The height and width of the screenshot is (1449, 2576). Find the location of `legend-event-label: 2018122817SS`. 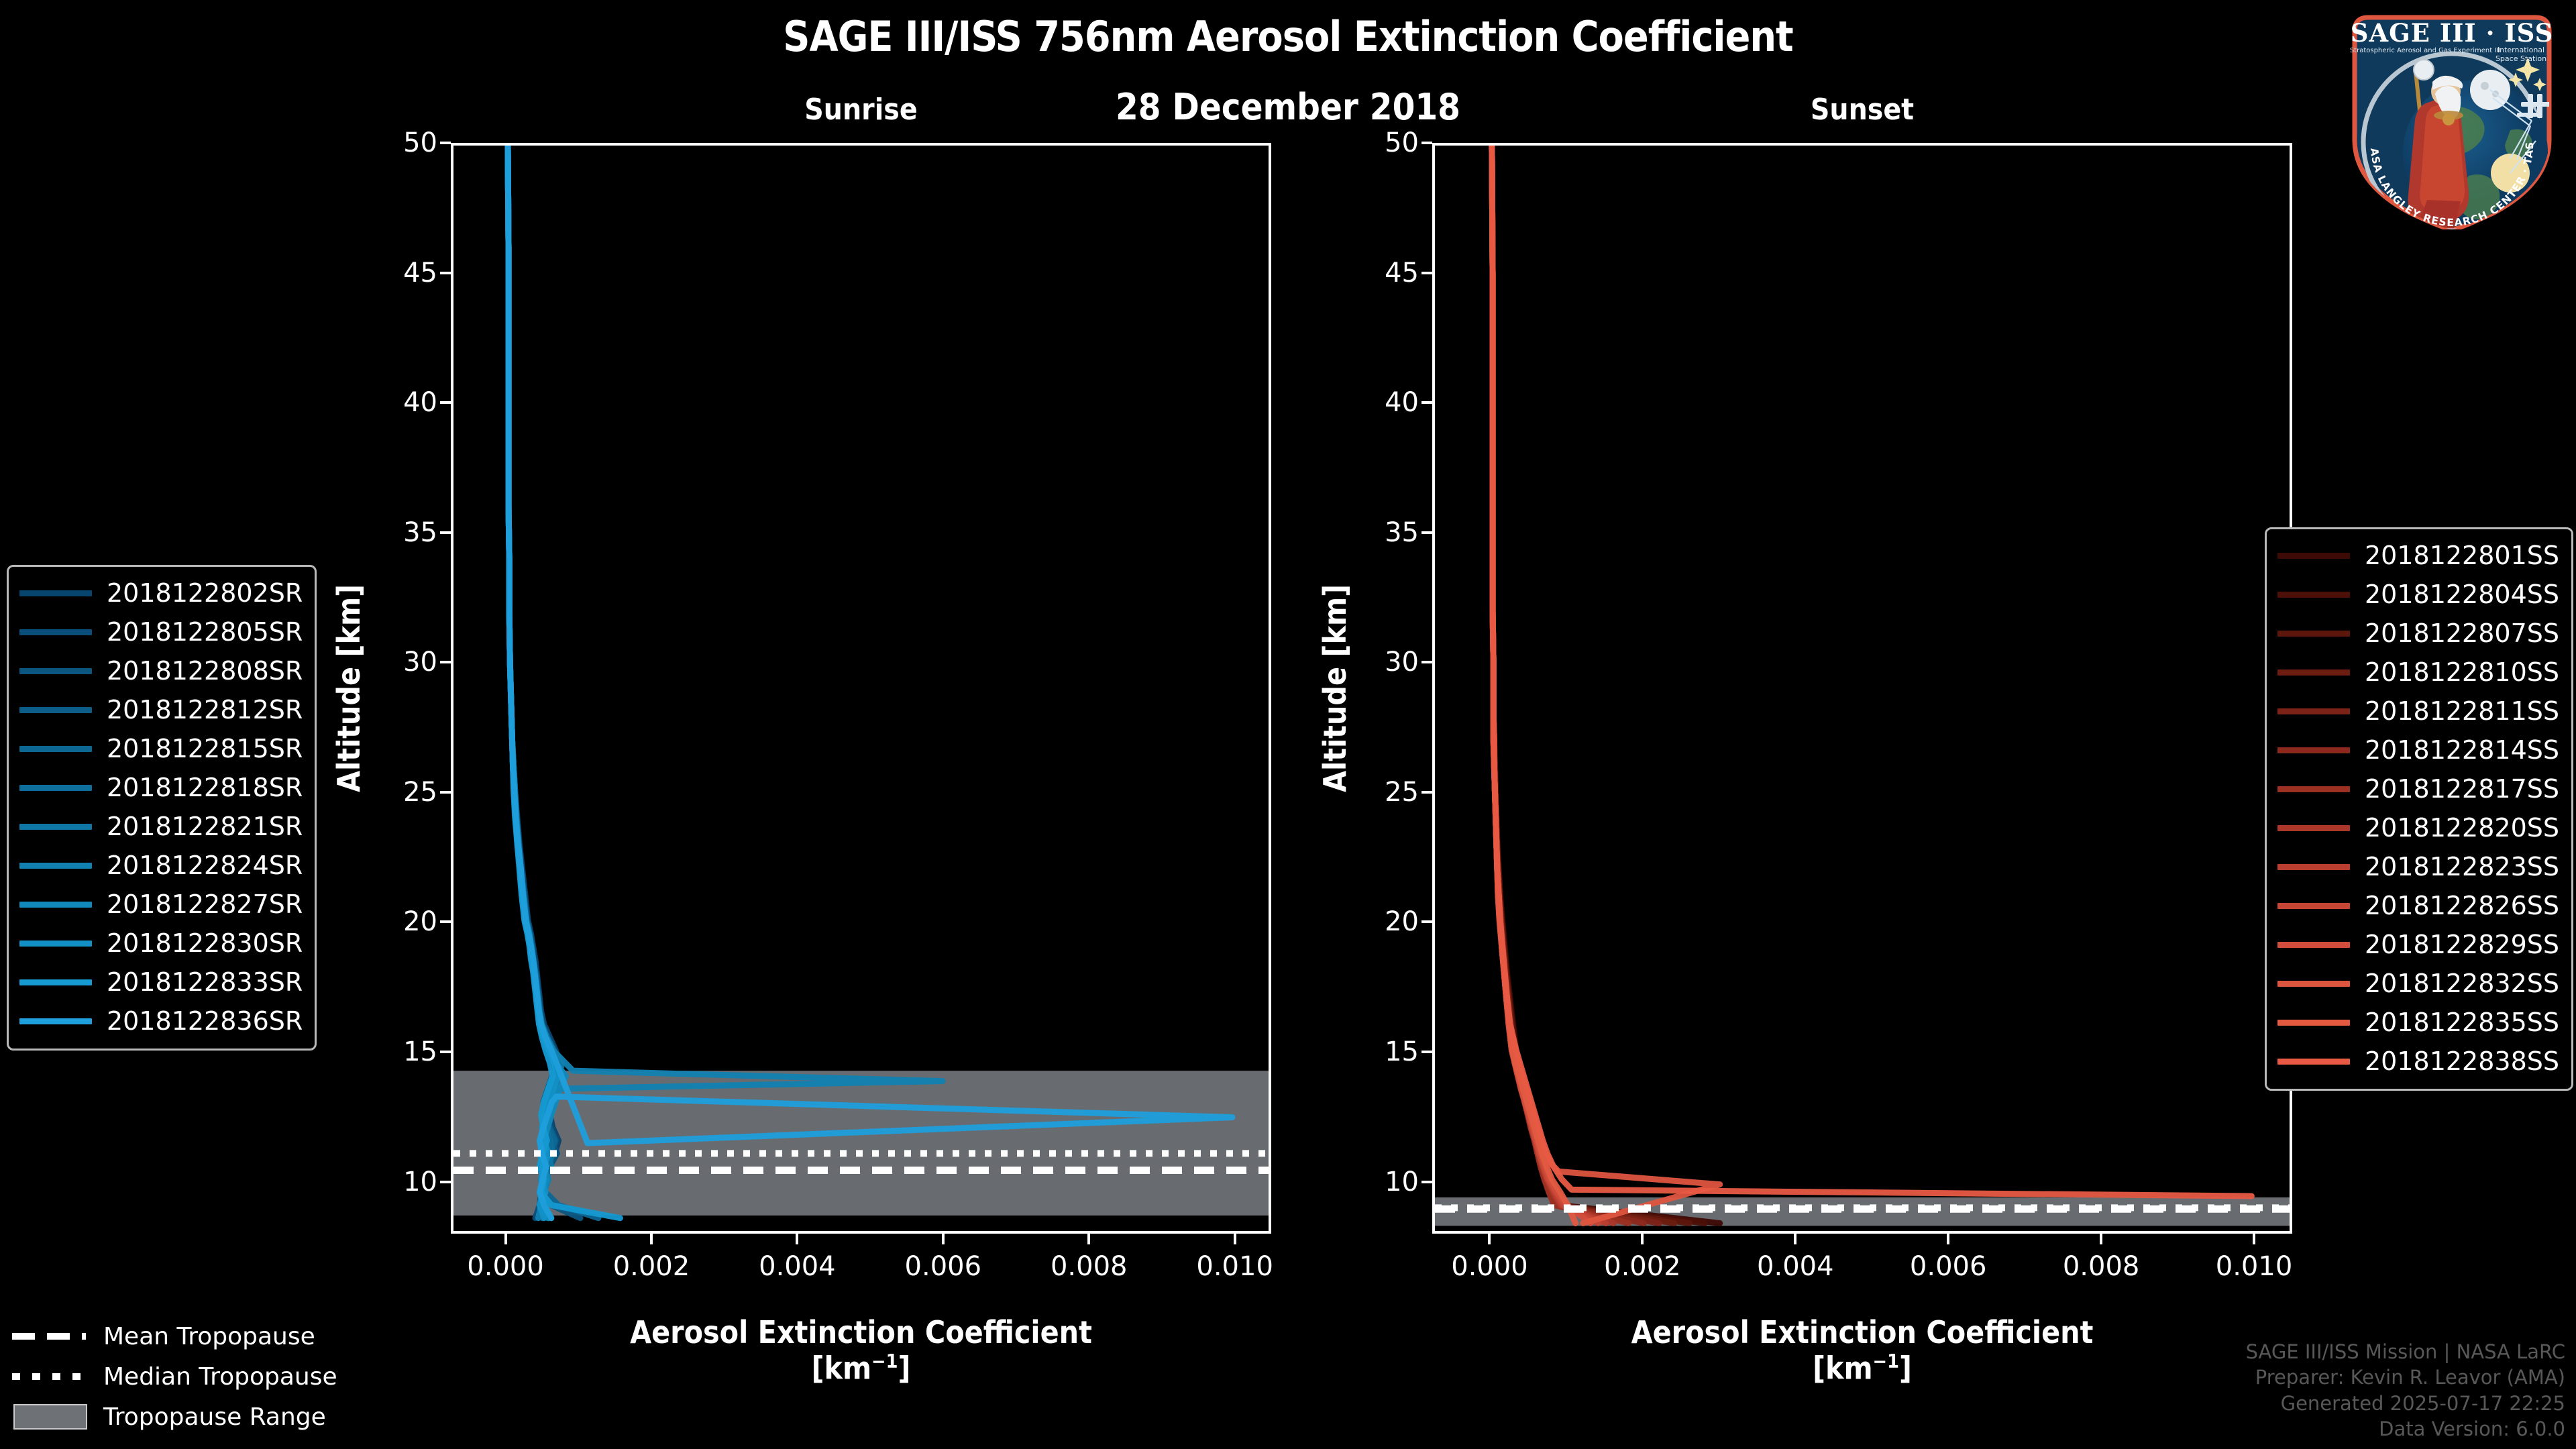

legend-event-label: 2018122817SS is located at coordinates (2462, 789).